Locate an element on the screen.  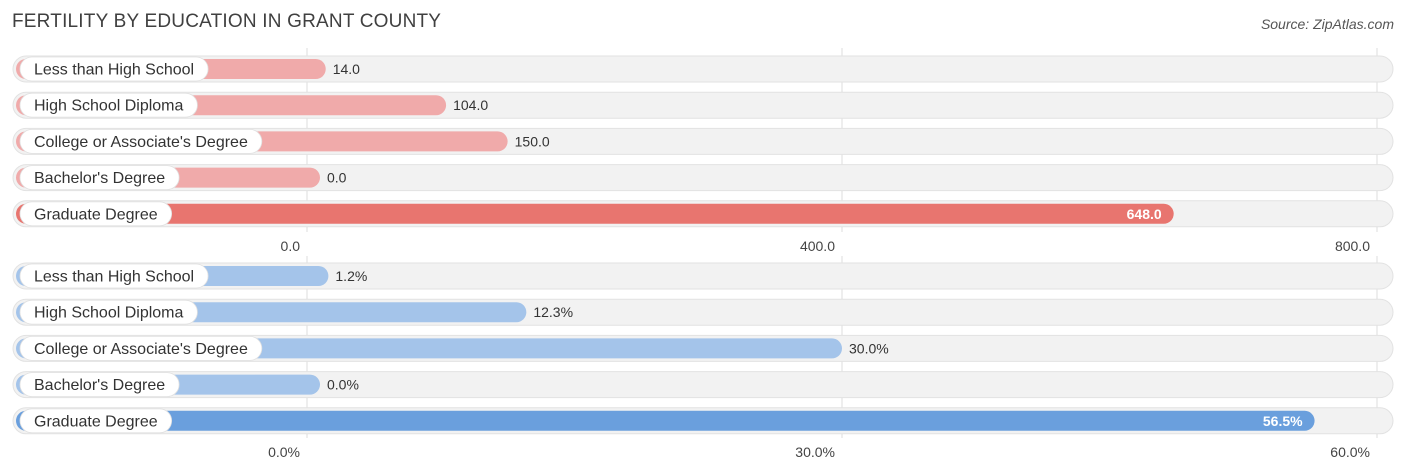
data-label: 1.2% is located at coordinates (351, 276).